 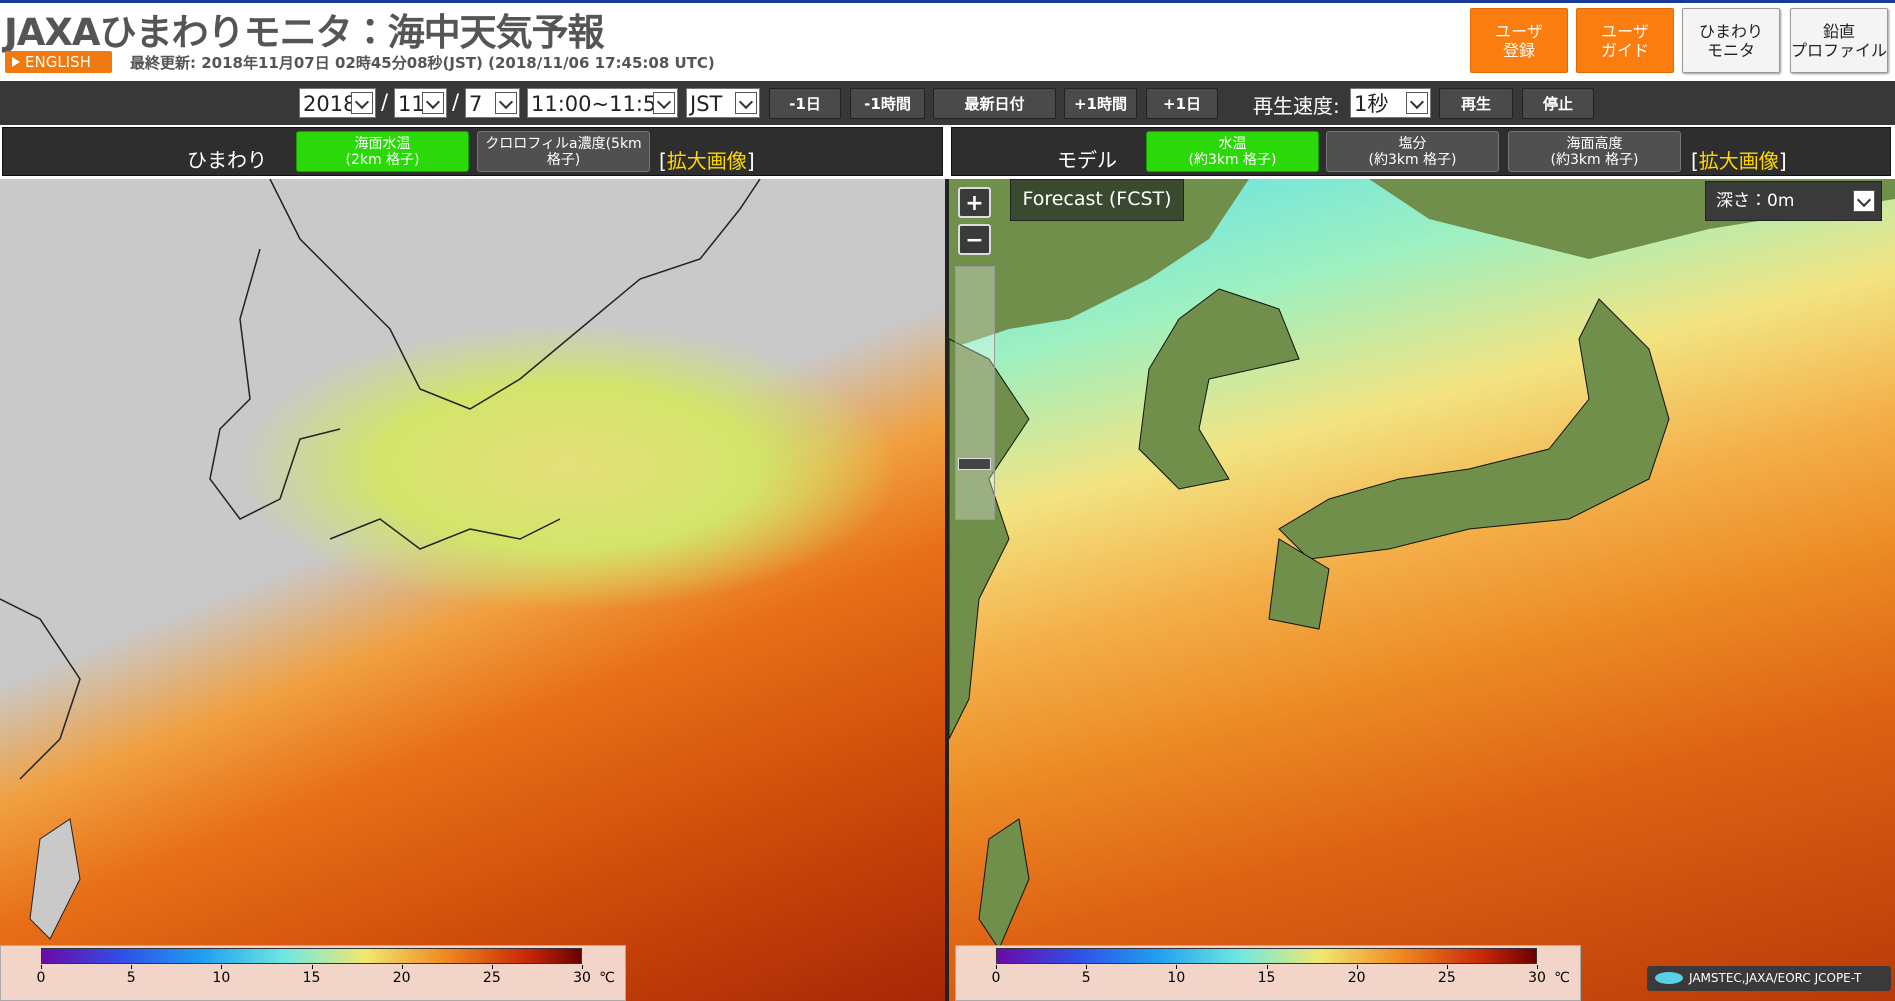 I want to click on button-line: ひまわり, so click(x=1730, y=31).